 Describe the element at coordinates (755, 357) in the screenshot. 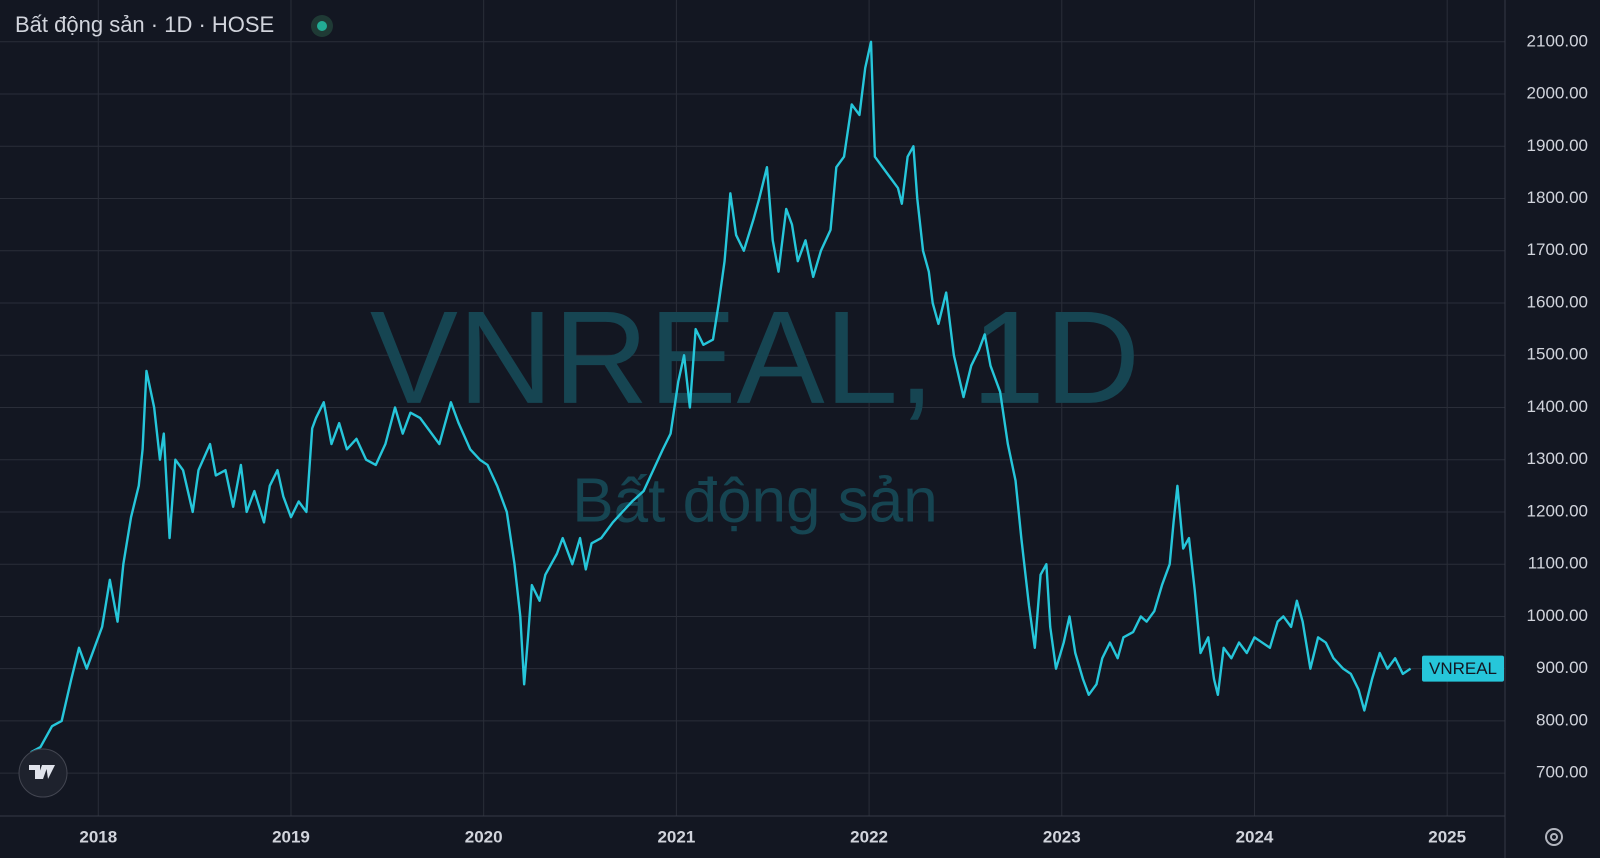

I see `watermark: VNREAL, 1D` at that location.